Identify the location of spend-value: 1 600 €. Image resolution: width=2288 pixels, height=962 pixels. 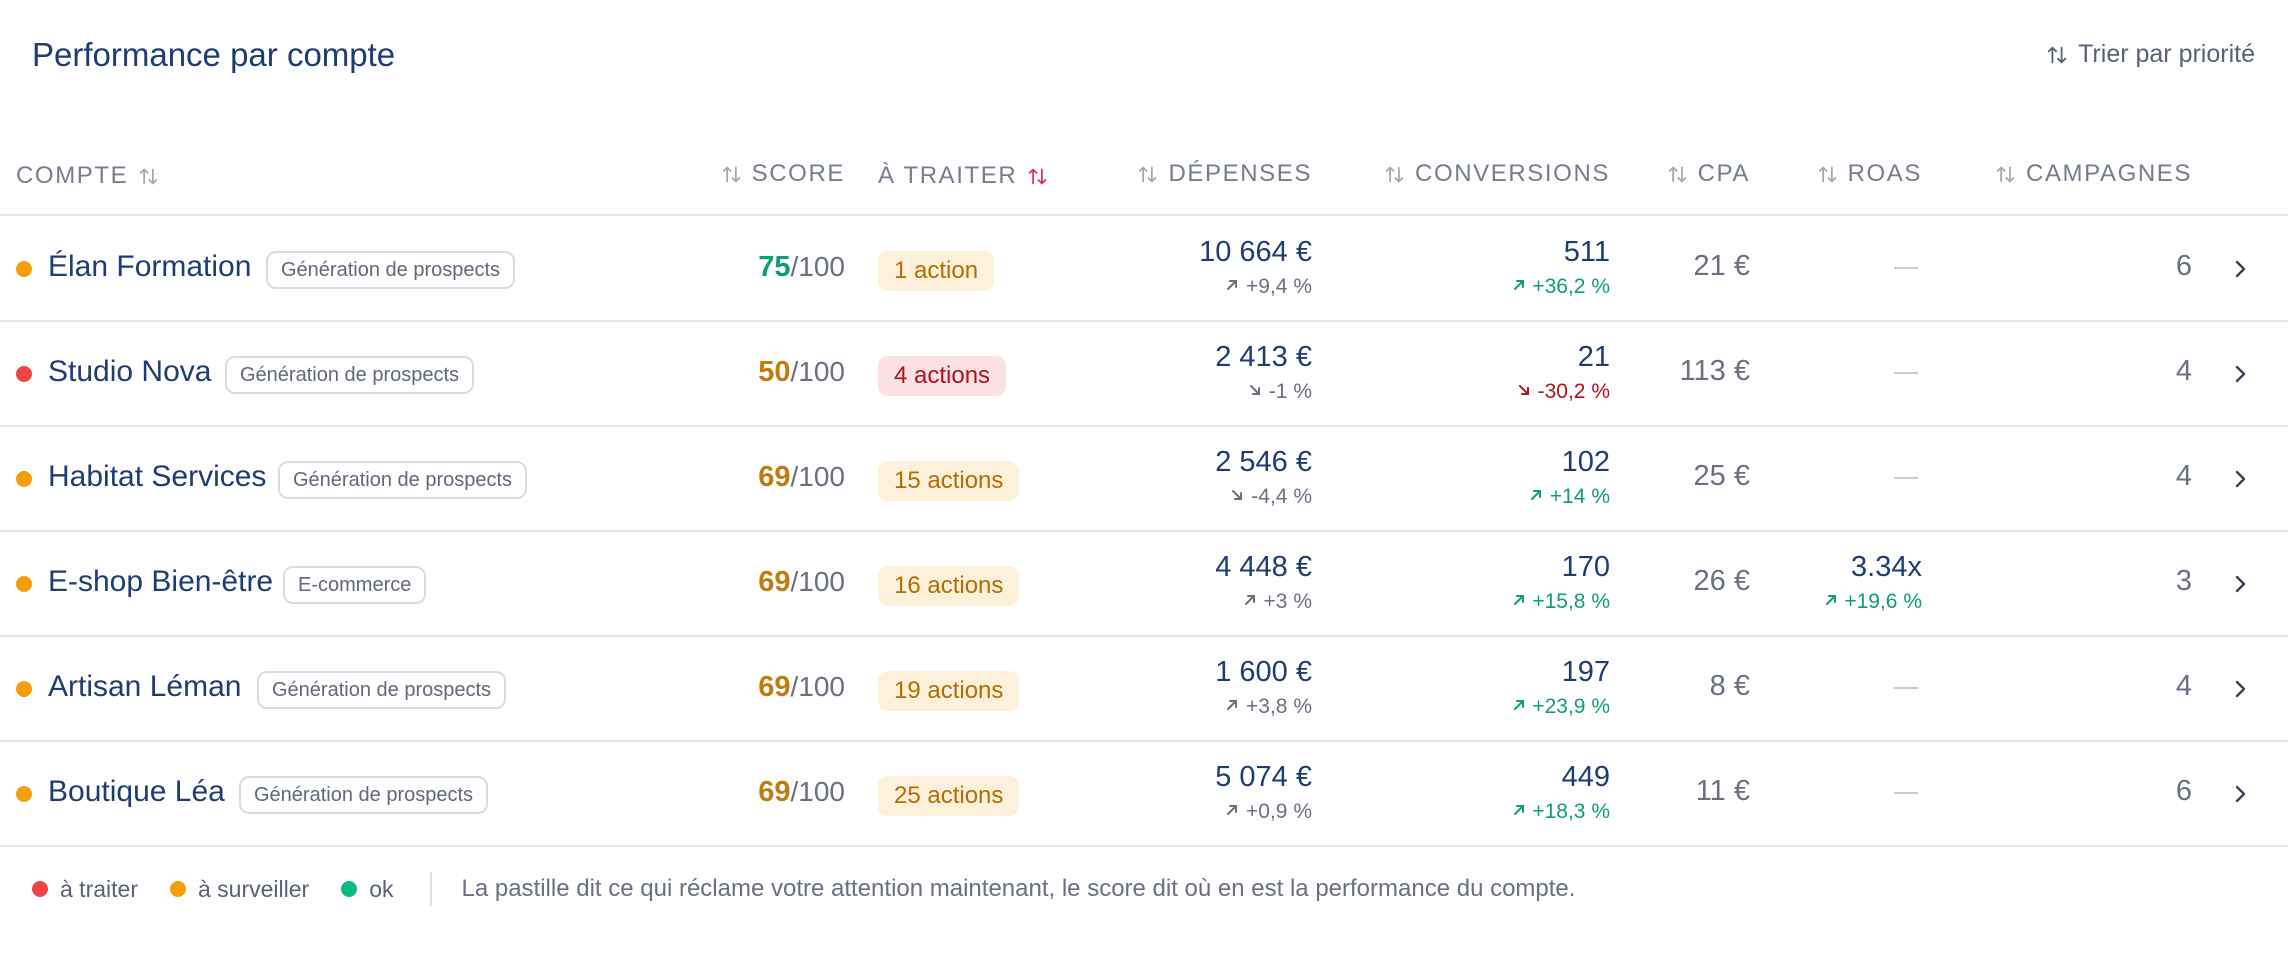
(1263, 672).